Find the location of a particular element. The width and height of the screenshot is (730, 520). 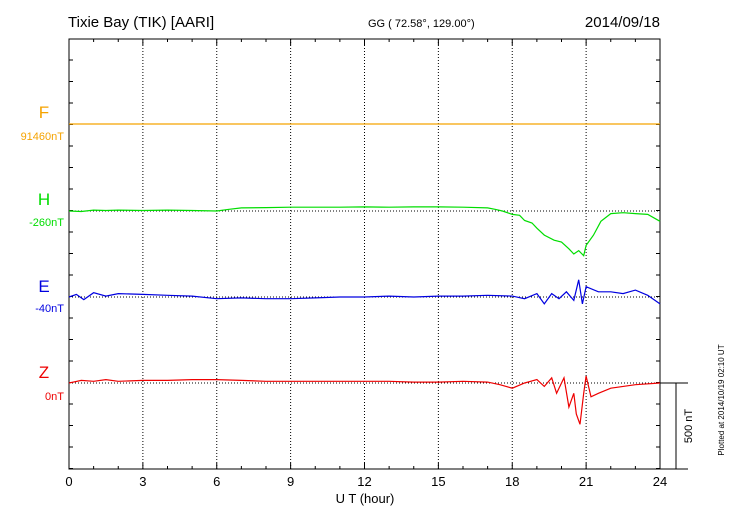

series-line-e is located at coordinates (364, 292).